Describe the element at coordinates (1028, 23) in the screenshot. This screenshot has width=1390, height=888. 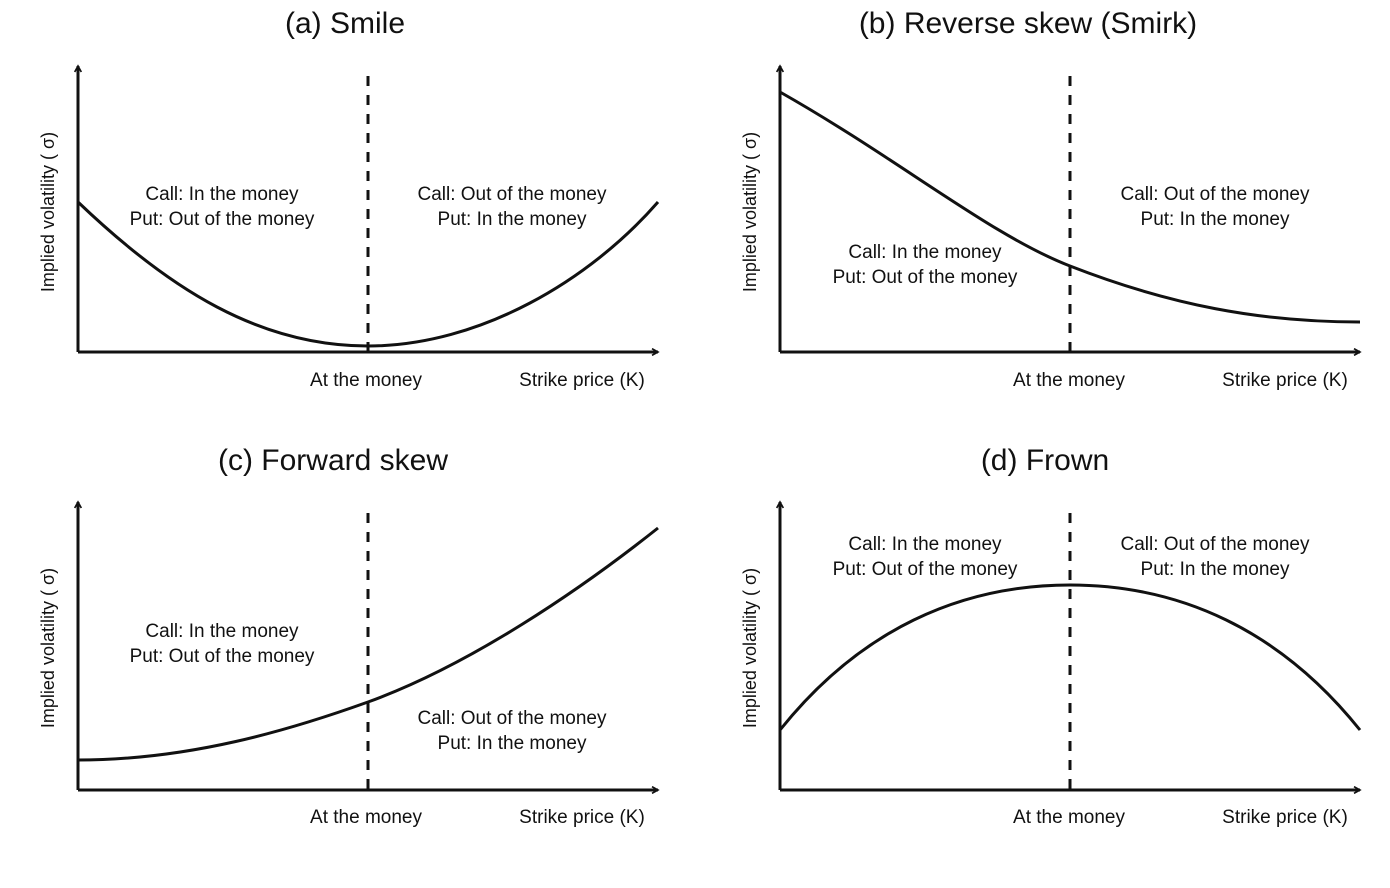
I see `panel-title: (b) Reverse skew (Smirk)` at that location.